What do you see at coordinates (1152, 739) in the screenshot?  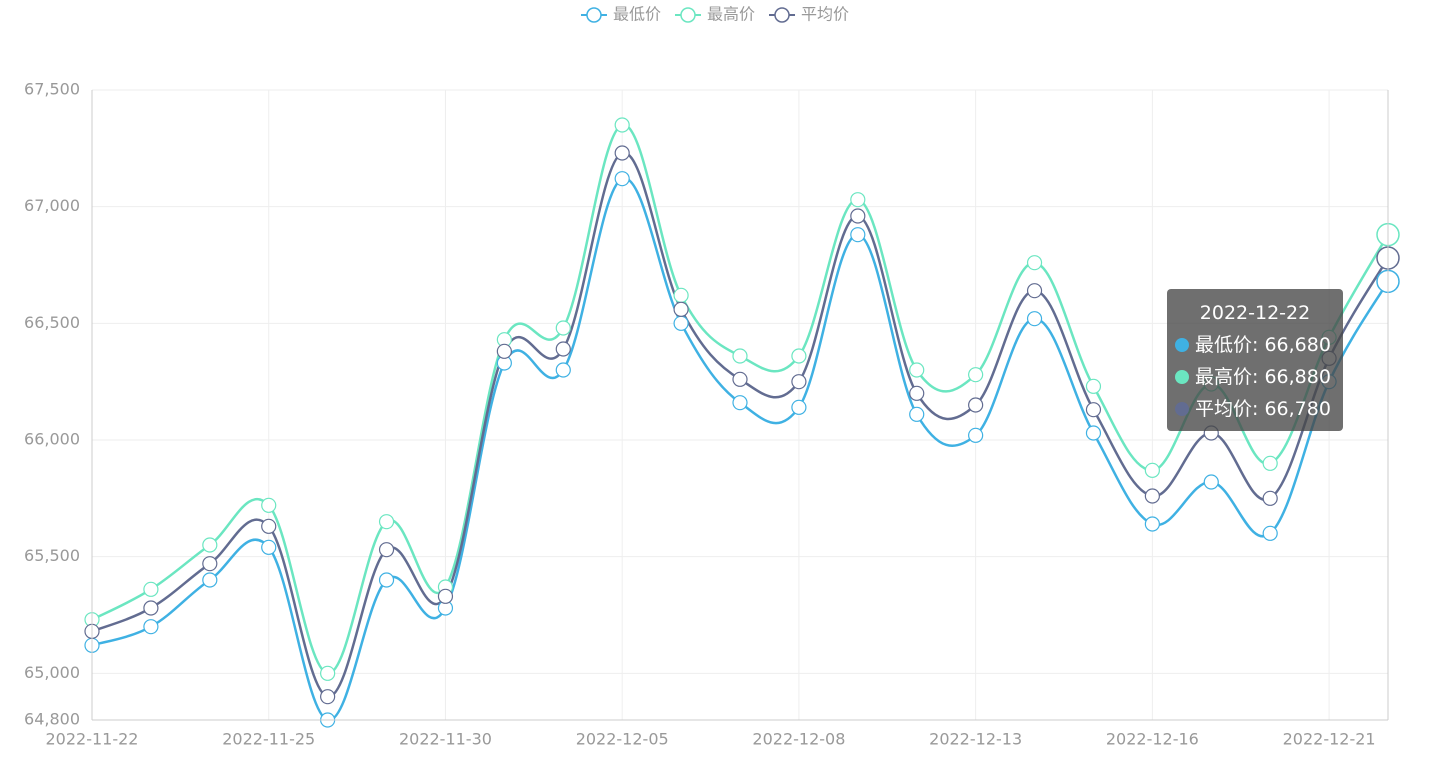 I see `x-tick-label: 2022-12-16` at bounding box center [1152, 739].